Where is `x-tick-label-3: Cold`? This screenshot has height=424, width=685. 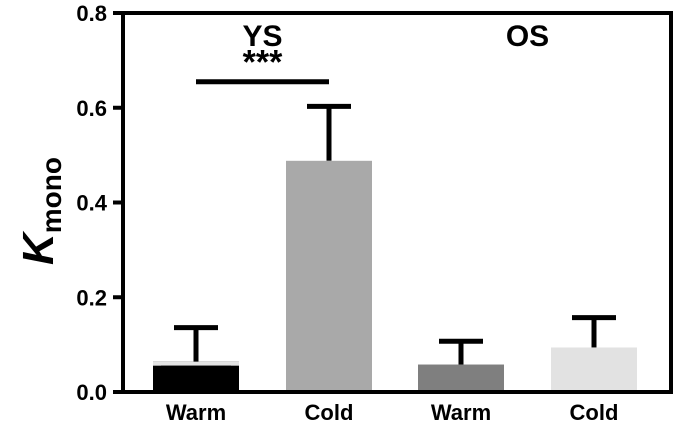
x-tick-label-3: Cold is located at coordinates (594, 412).